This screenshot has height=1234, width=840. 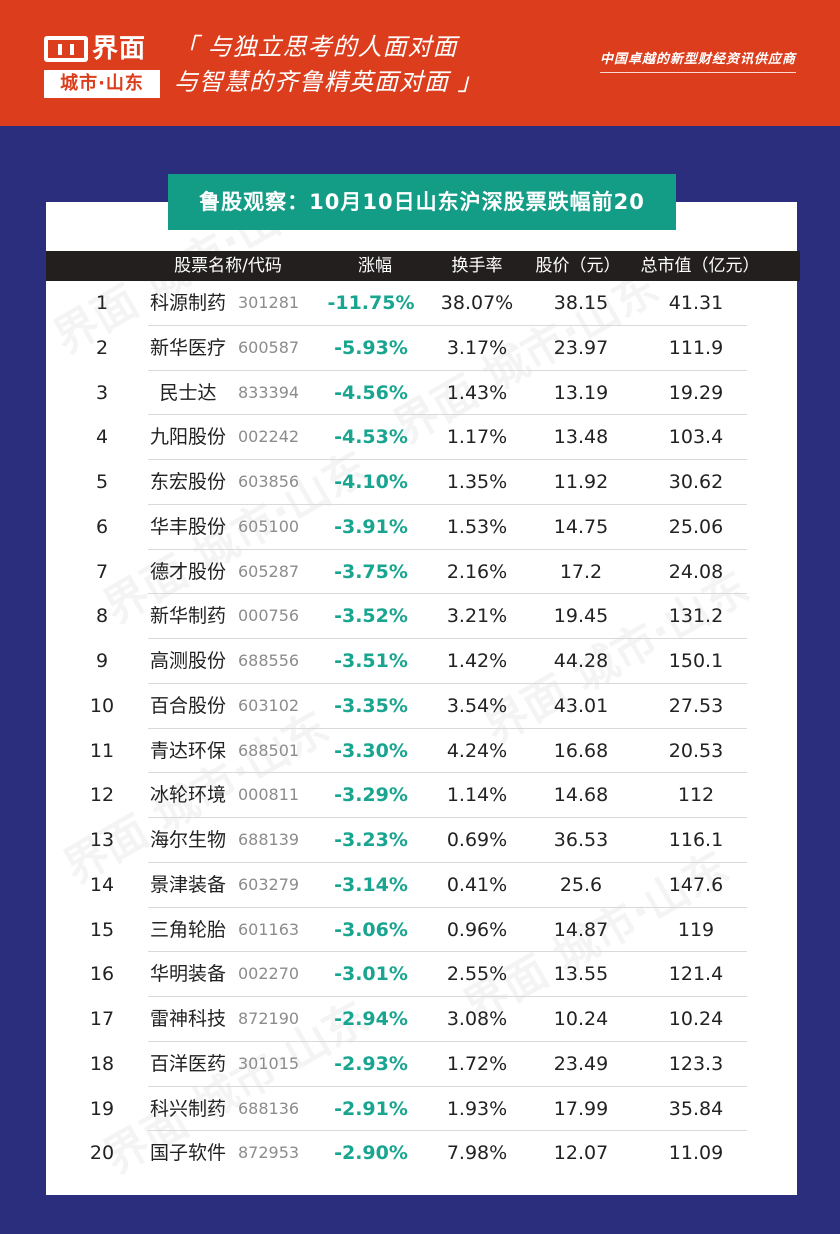 What do you see at coordinates (581, 571) in the screenshot?
I see `price-cell: 17.2` at bounding box center [581, 571].